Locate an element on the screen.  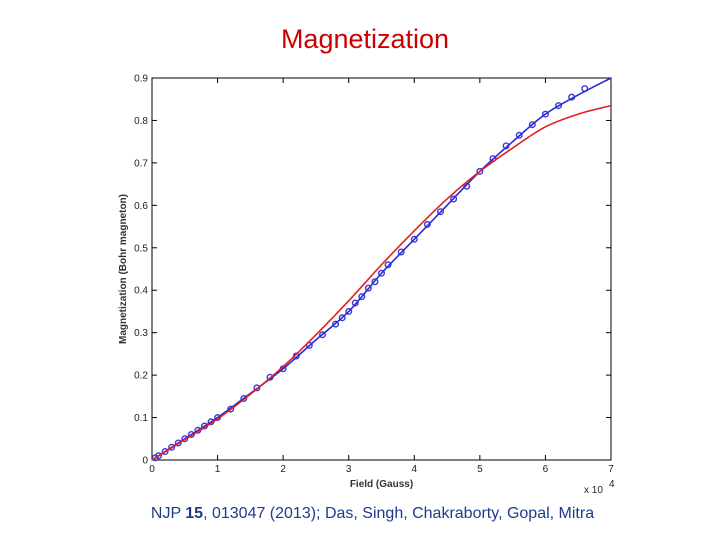
x-multiplier-exponent: 4 is located at coordinates (612, 484).